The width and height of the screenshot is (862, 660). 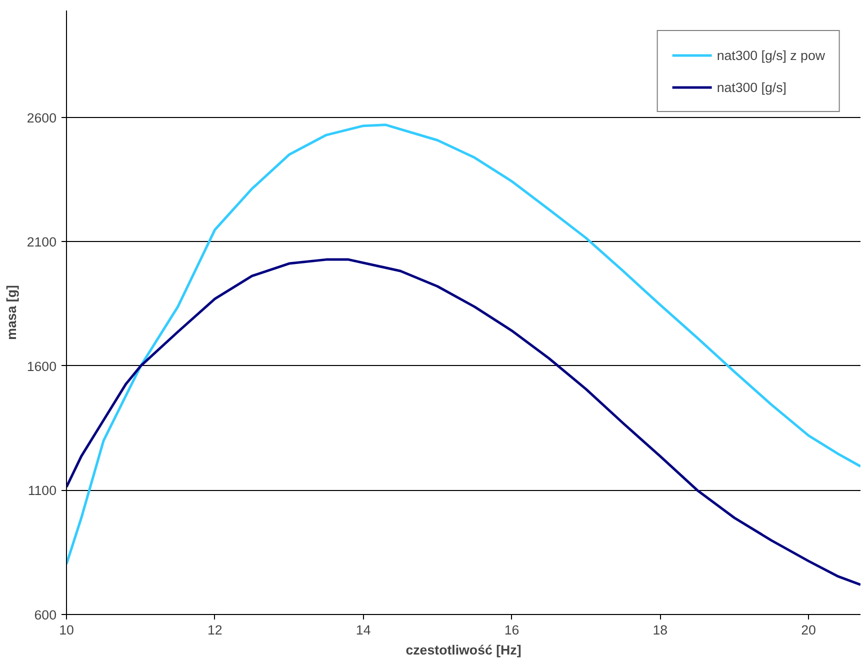 I want to click on legend-label: nat300 [g/s] z pow, so click(x=770, y=55).